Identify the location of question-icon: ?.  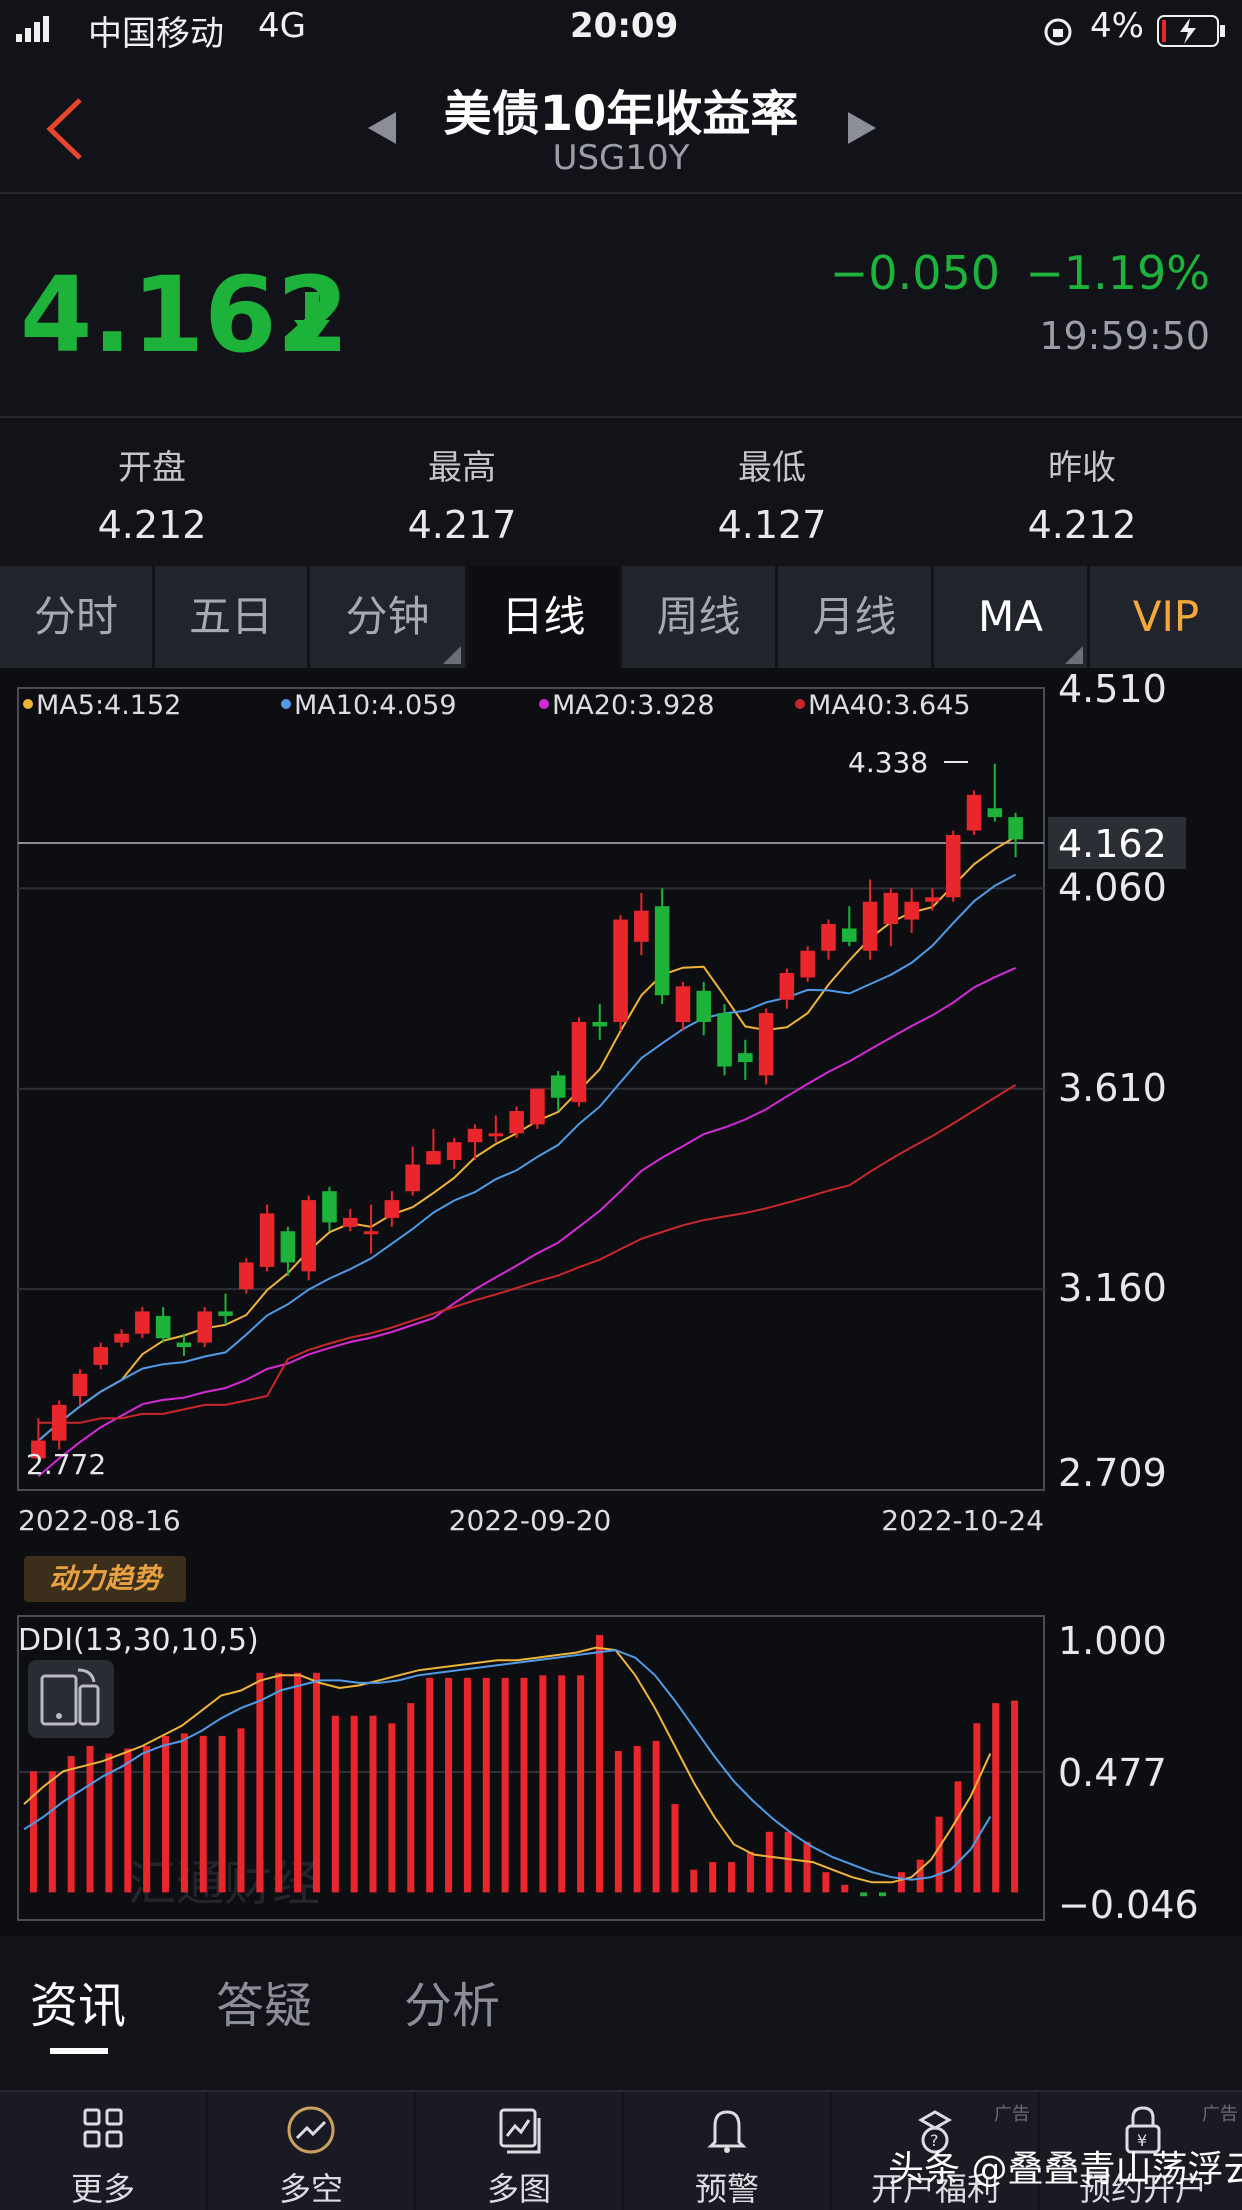
(935, 2132).